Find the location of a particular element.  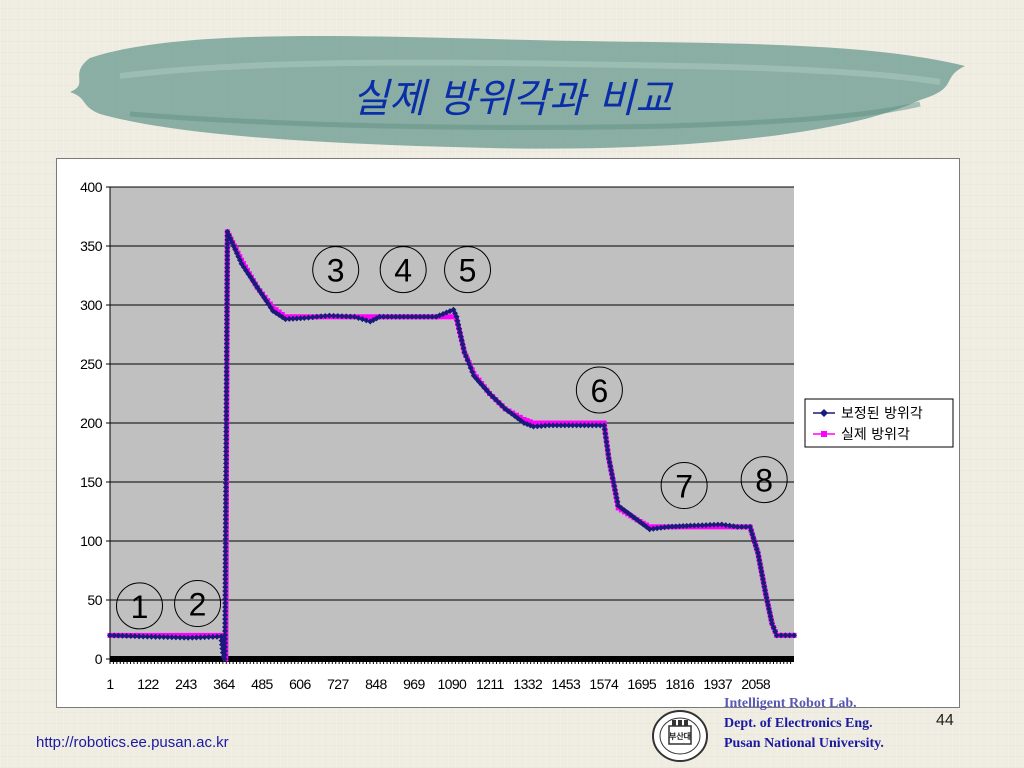

annotation-5: 5 is located at coordinates (468, 270).